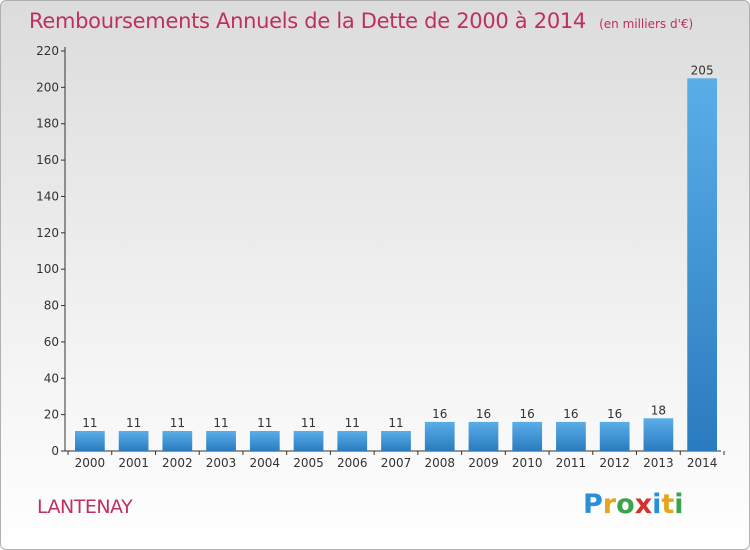 The image size is (750, 550). Describe the element at coordinates (47, 233) in the screenshot. I see `y-tick-label: 120` at that location.